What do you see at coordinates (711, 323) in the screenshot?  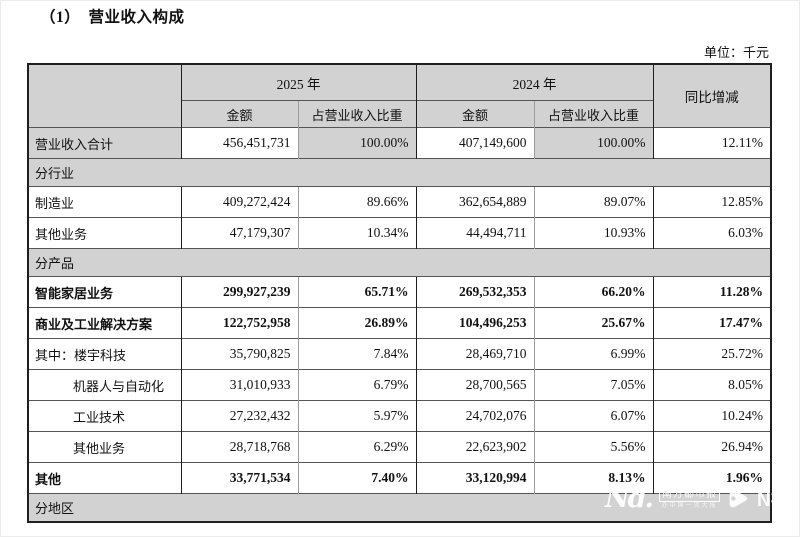 I see `yoy-value: 17.47%` at bounding box center [711, 323].